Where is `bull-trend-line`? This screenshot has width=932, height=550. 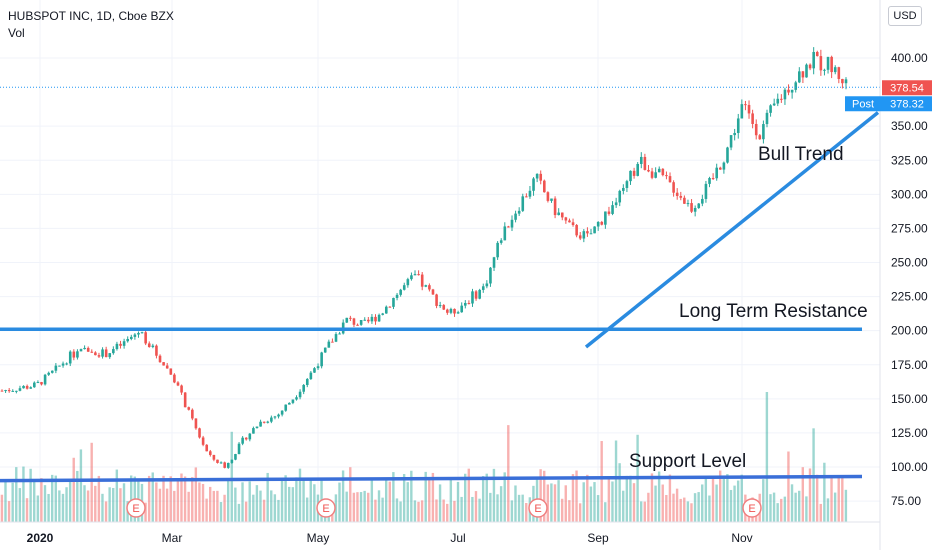 bull-trend-line is located at coordinates (732, 230).